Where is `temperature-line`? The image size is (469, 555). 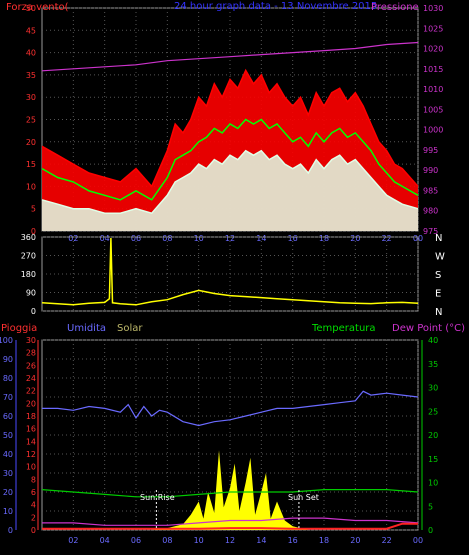
temperature-line is located at coordinates (230, 493).